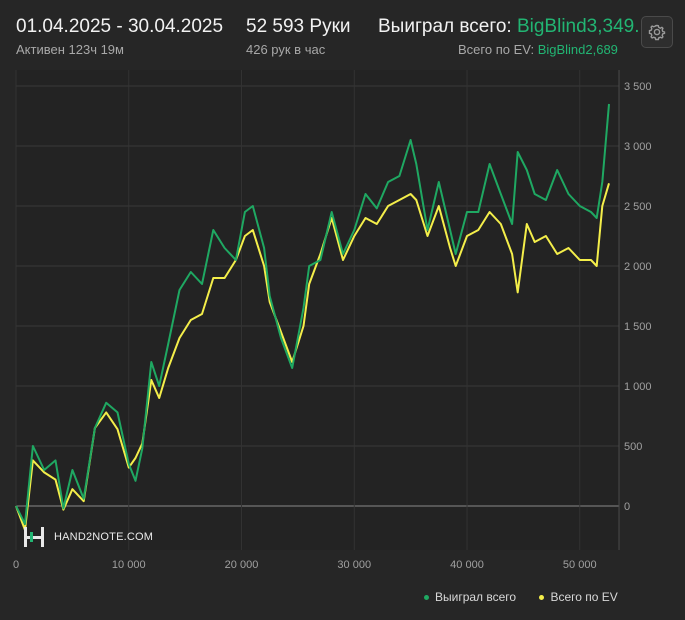 Image resolution: width=685 pixels, height=620 pixels. I want to click on legend-won-marker, so click(426, 598).